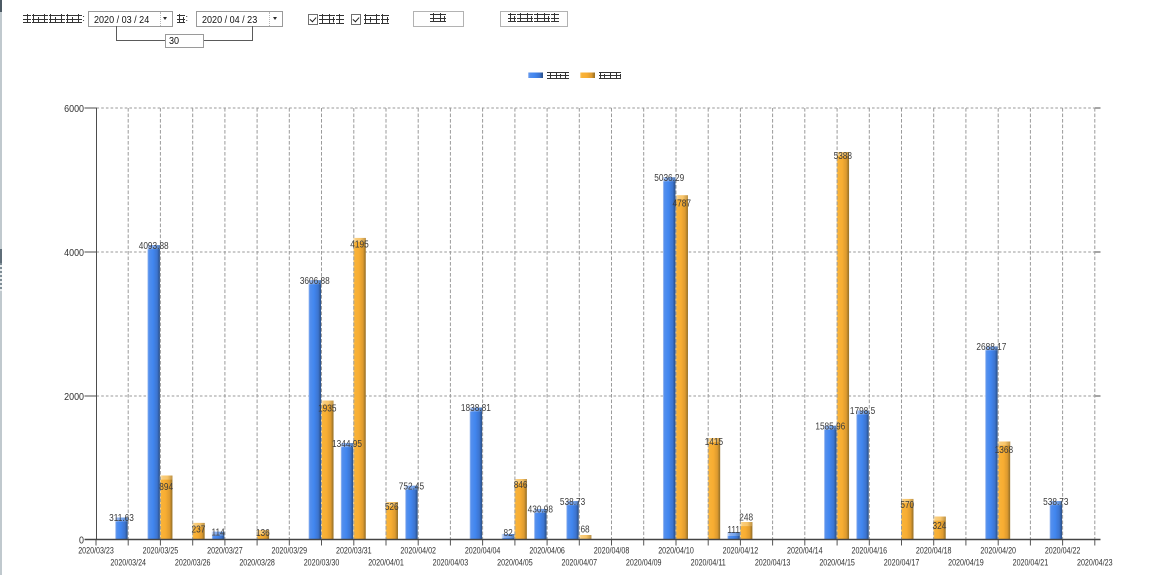 Image resolution: width=1150 pixels, height=575 pixels. What do you see at coordinates (540, 509) in the screenshot?
I see `svg-text: 430.98` at bounding box center [540, 509].